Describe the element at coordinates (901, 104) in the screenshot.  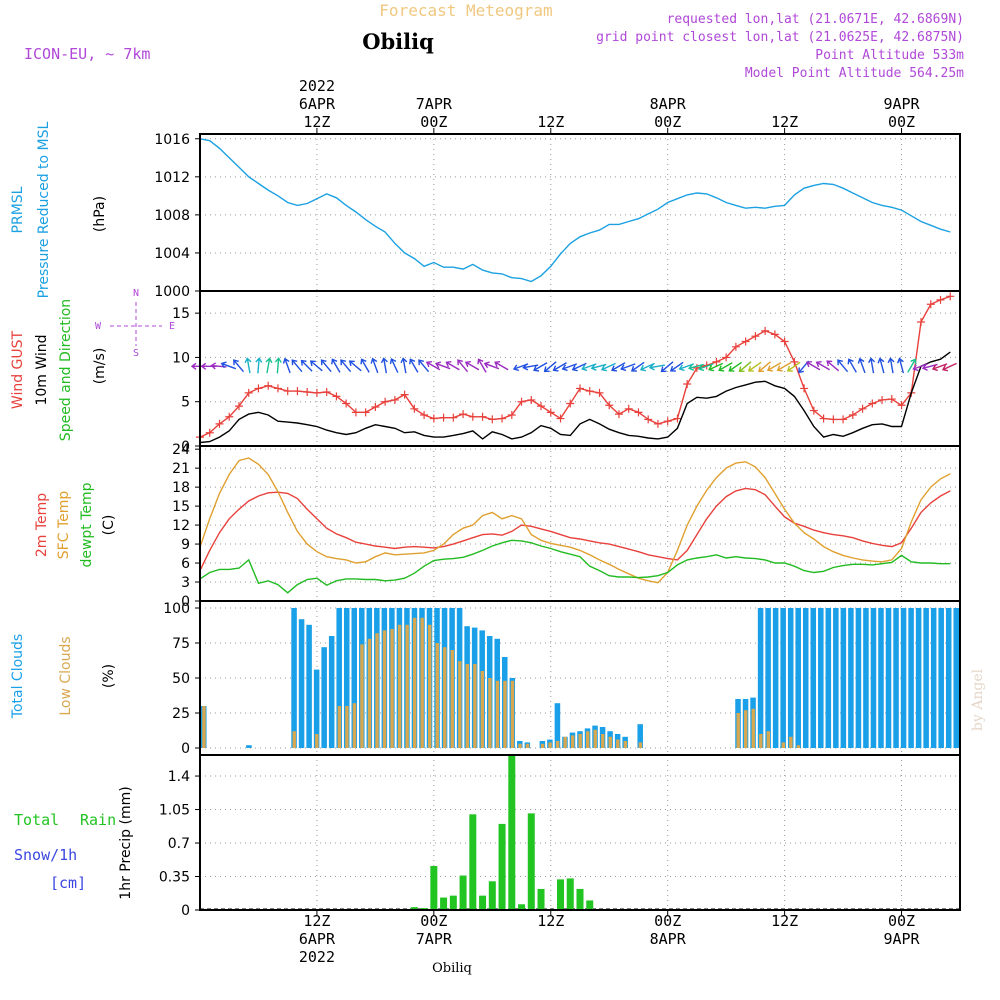
I see `top-time-label: 9APR` at that location.